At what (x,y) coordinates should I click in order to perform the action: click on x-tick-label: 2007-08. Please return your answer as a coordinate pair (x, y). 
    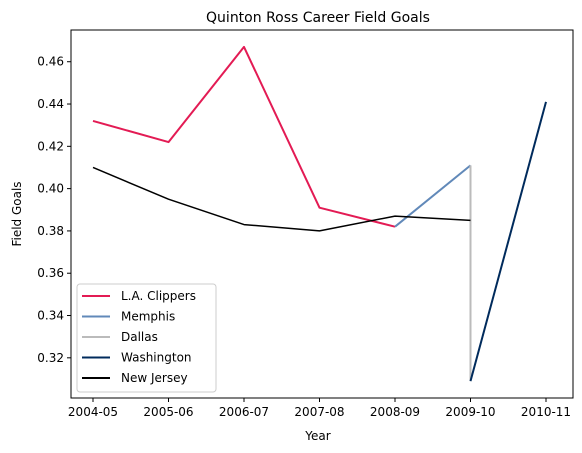
    Looking at the image, I should click on (319, 412).